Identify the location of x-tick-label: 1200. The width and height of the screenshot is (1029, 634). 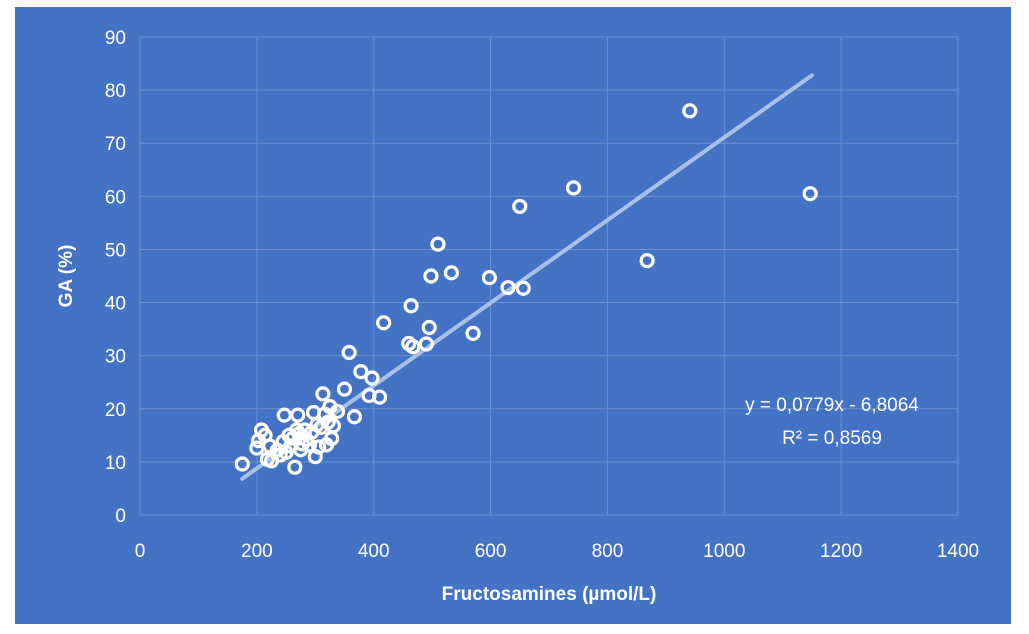
(841, 551).